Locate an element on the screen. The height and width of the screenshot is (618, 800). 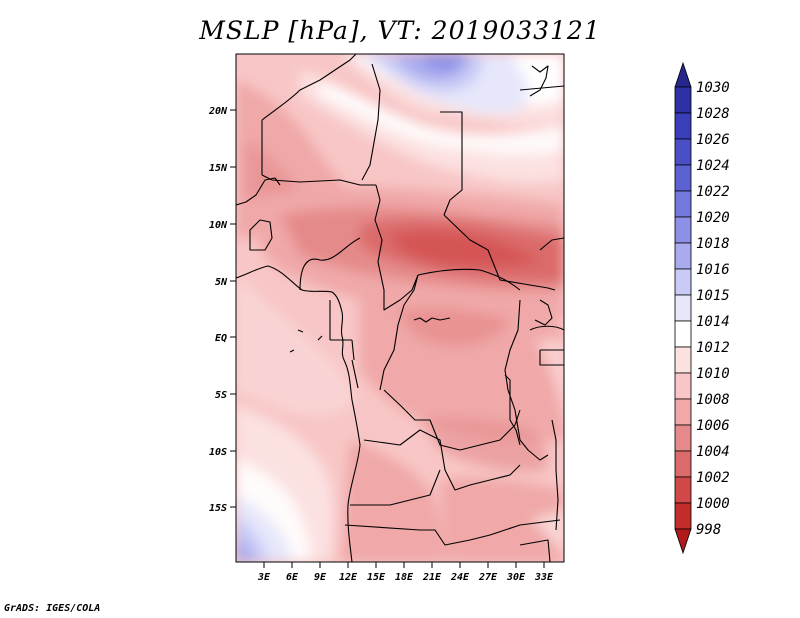
colorbar-level-label: 1016 is located at coordinates (713, 270).